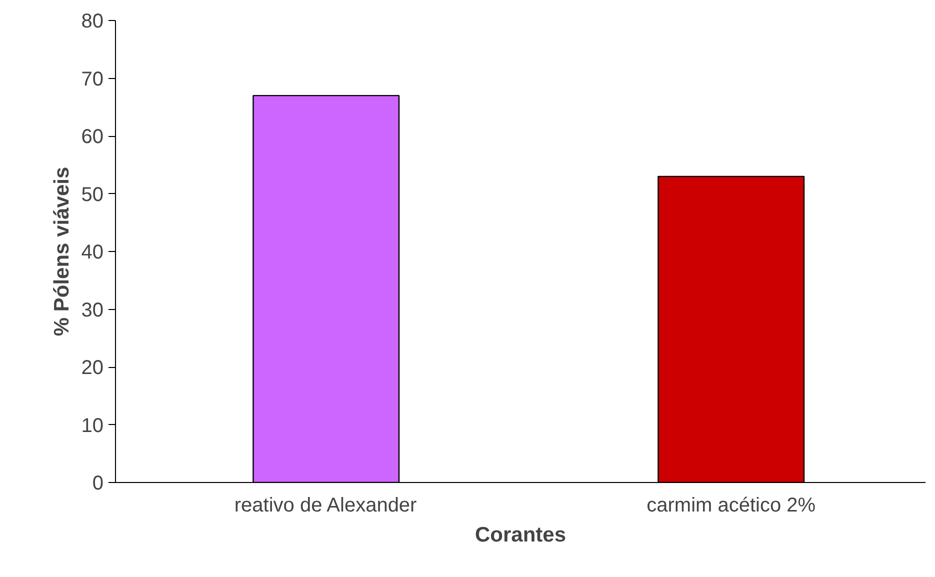 The image size is (935, 577). Describe the element at coordinates (520, 535) in the screenshot. I see `x-axis-title: Corantes` at that location.